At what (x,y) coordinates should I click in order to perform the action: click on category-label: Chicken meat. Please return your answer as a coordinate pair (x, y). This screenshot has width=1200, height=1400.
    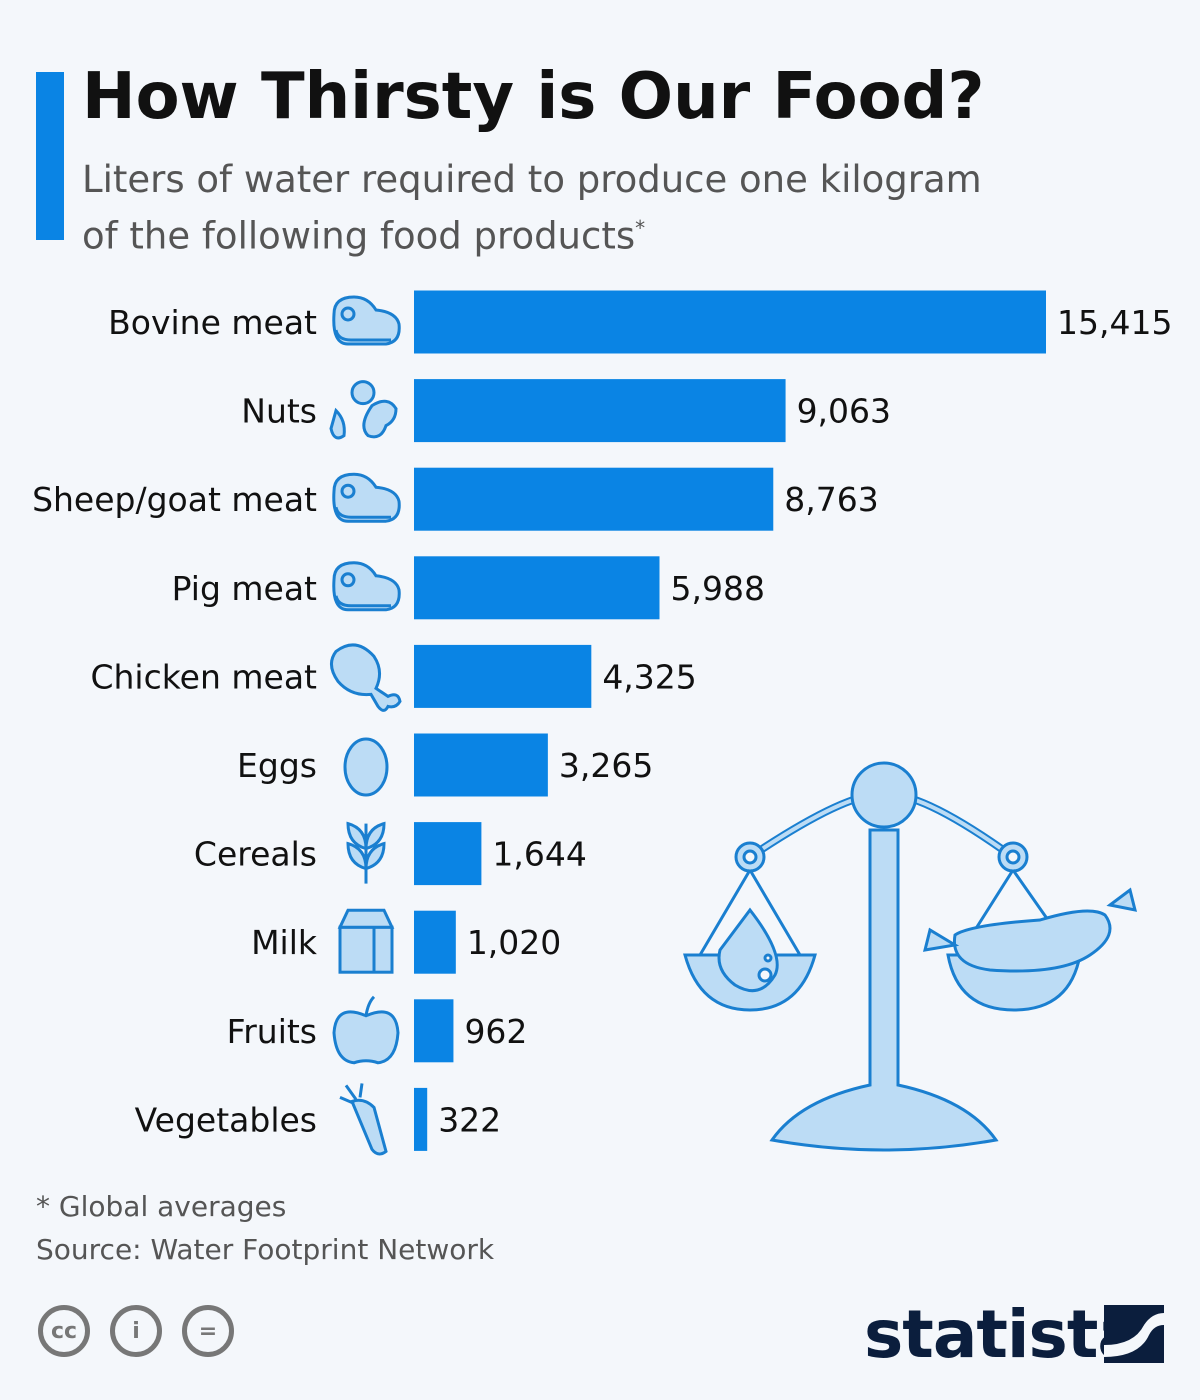
    Looking at the image, I should click on (203, 676).